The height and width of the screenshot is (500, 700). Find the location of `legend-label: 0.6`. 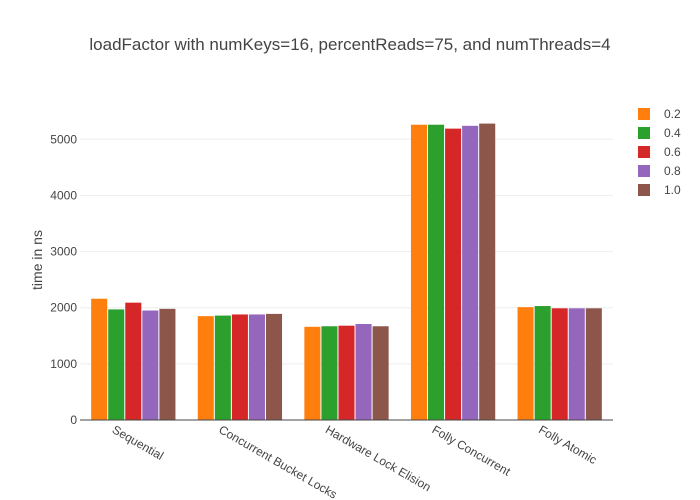

legend-label: 0.6 is located at coordinates (672, 152).